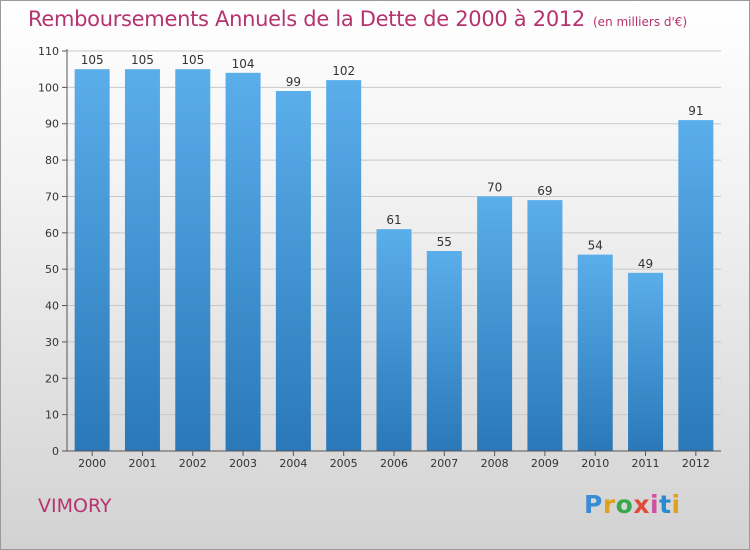 The image size is (750, 550). What do you see at coordinates (243, 463) in the screenshot?
I see `x-tick-label: 2003` at bounding box center [243, 463].